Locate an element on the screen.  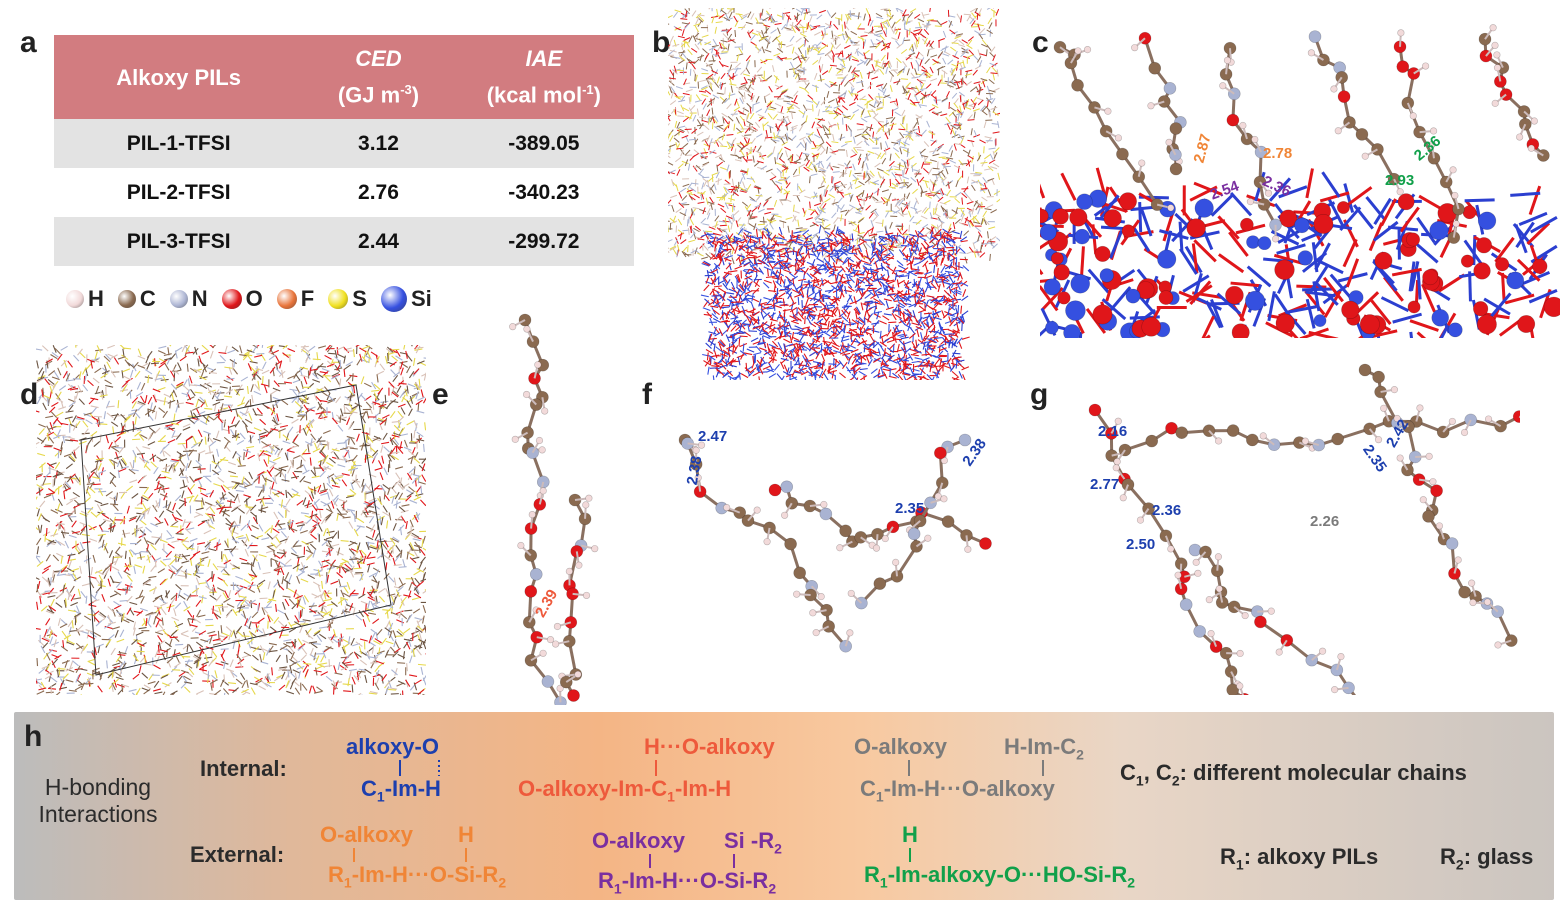
atom-legend: H C N O F S Si is located at coordinates (253, 299).